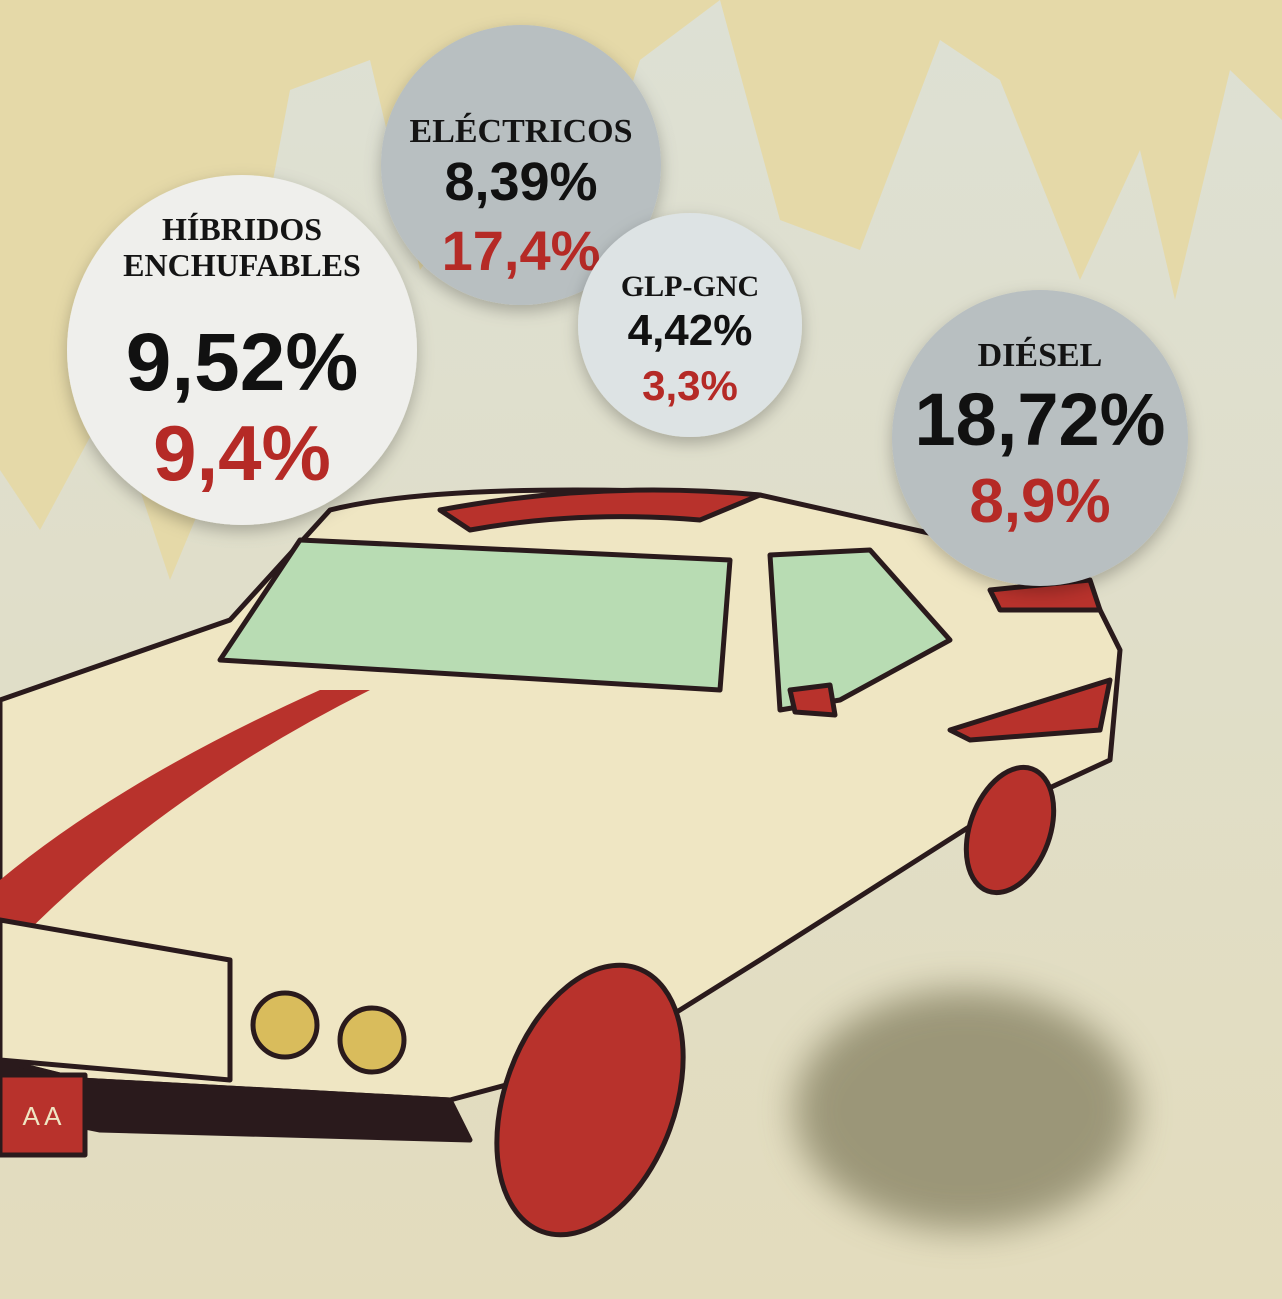  Describe the element at coordinates (42, 1116) in the screenshot. I see `plate-text: A A` at that location.